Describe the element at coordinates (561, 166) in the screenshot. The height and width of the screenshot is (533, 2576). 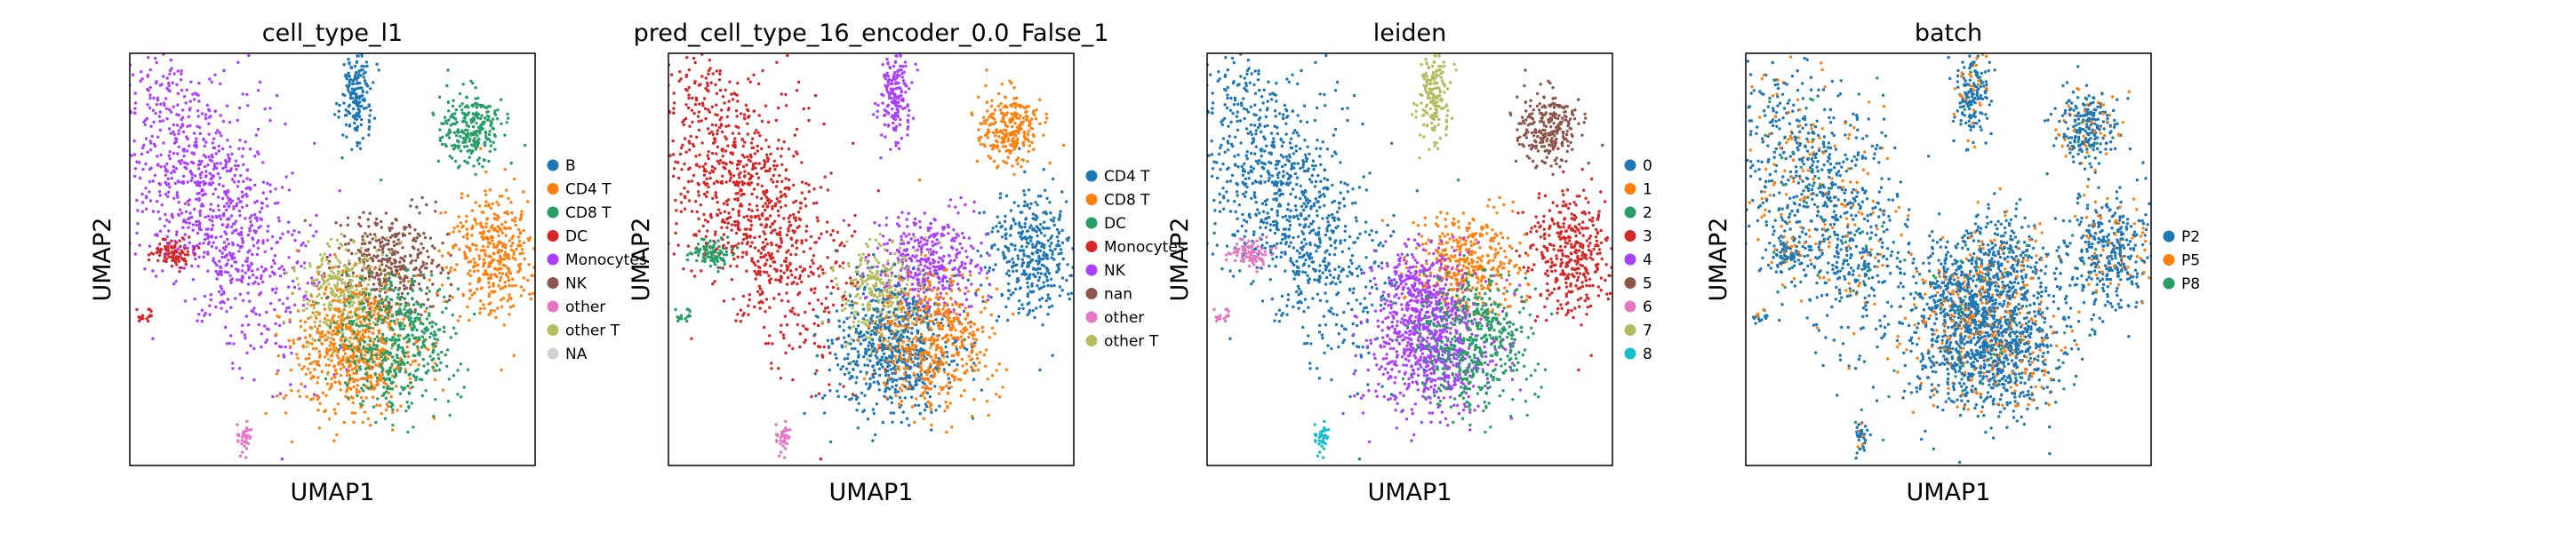
I see `legend-item: B` at that location.